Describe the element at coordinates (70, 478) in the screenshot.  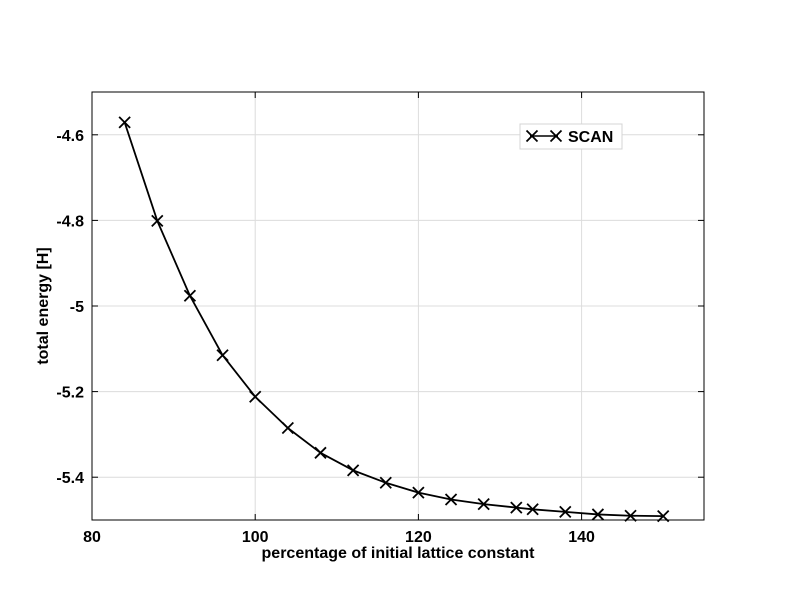
I see `y-tick-label: -5.4` at that location.